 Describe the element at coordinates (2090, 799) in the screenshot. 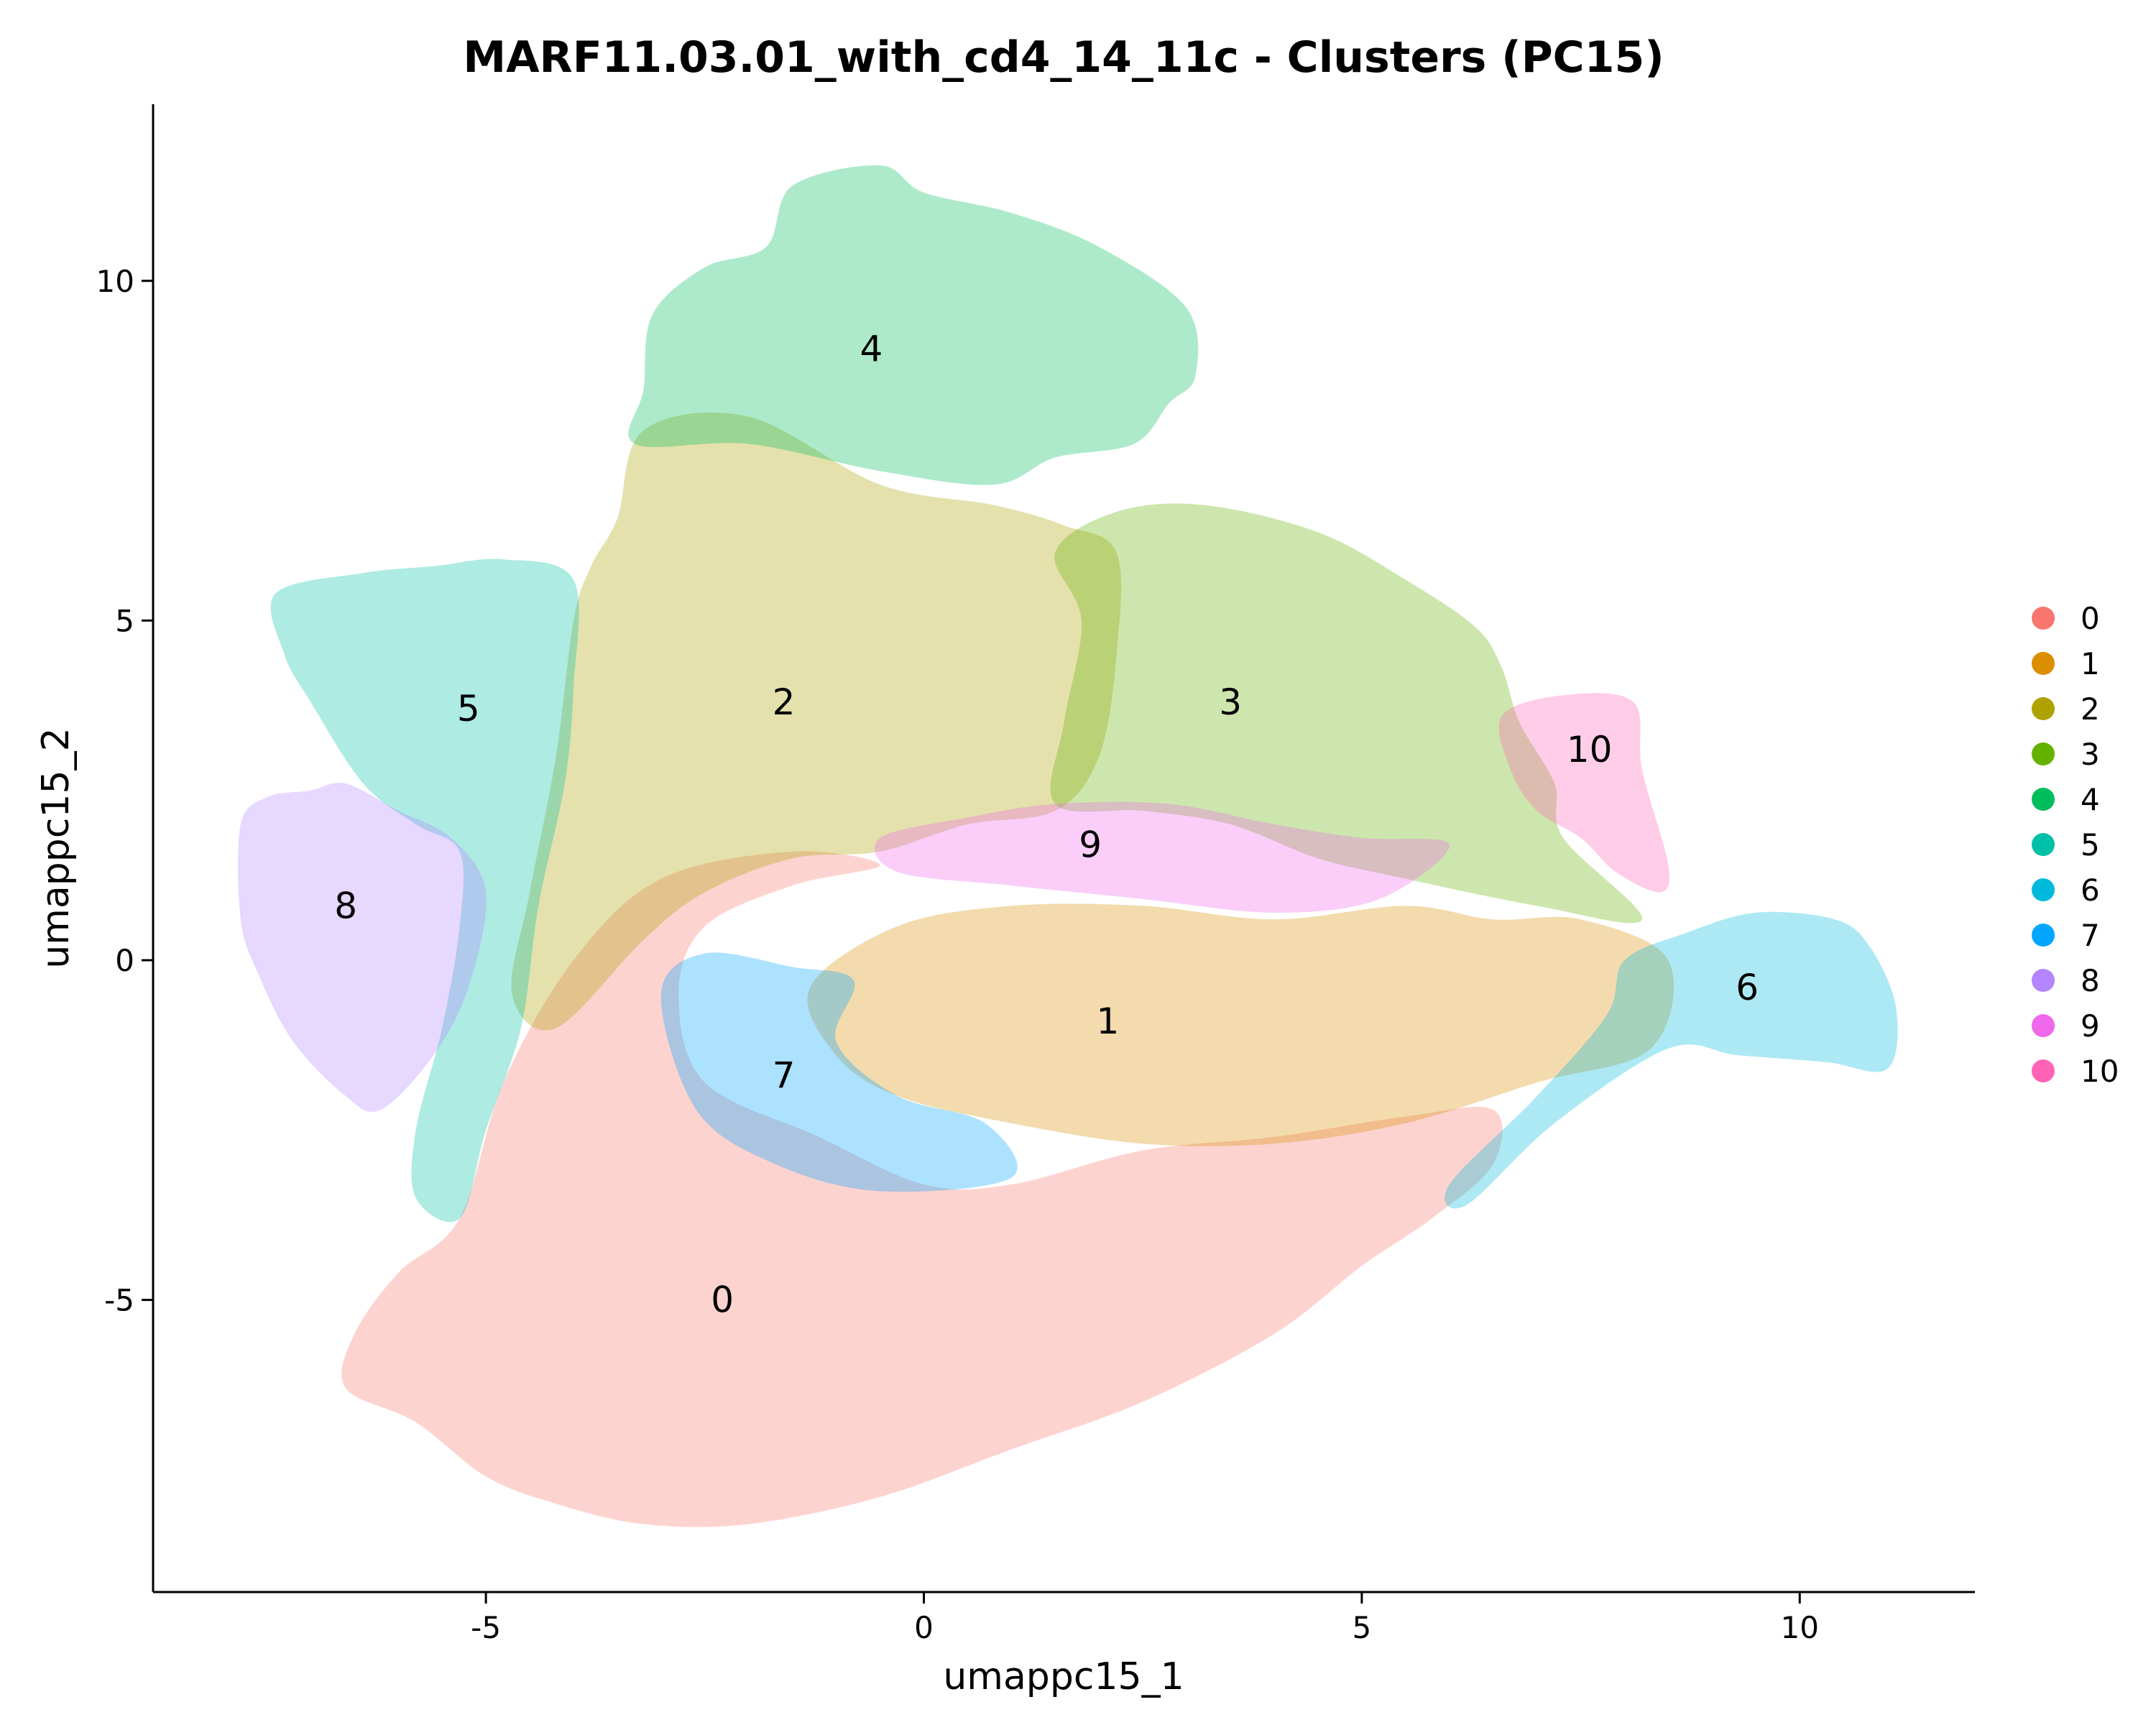

I see `legend-label-4: 4` at that location.